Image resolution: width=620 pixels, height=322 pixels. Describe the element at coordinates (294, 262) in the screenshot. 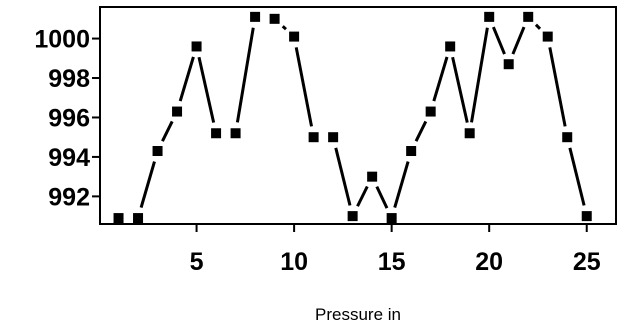

I see `x-tick-label: 10` at that location.